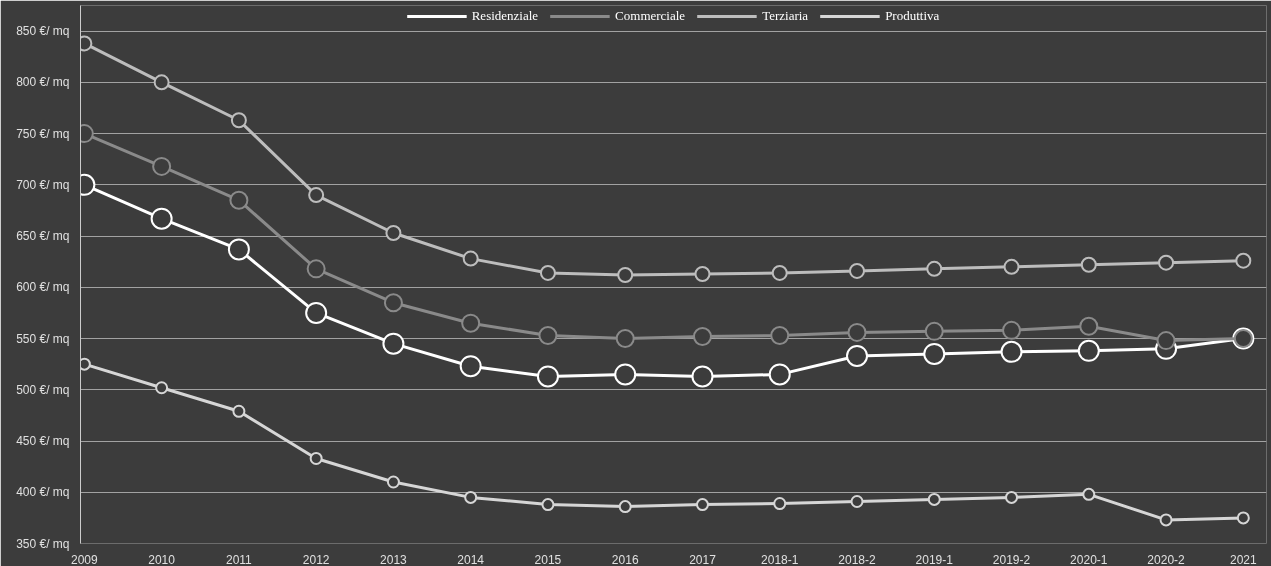 This screenshot has width=1271, height=566. What do you see at coordinates (625, 559) in the screenshot?
I see `x-tick-label: 2016` at bounding box center [625, 559].